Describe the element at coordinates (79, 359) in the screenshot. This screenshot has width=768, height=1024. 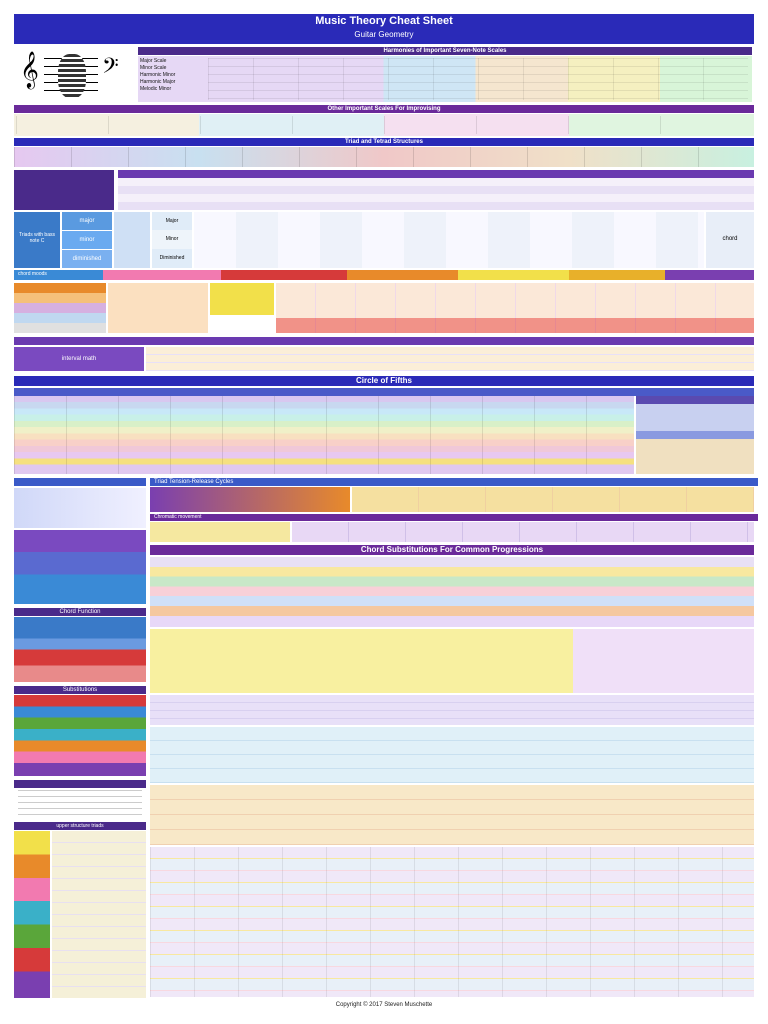
I see `interval-math-label: interval math` at that location.